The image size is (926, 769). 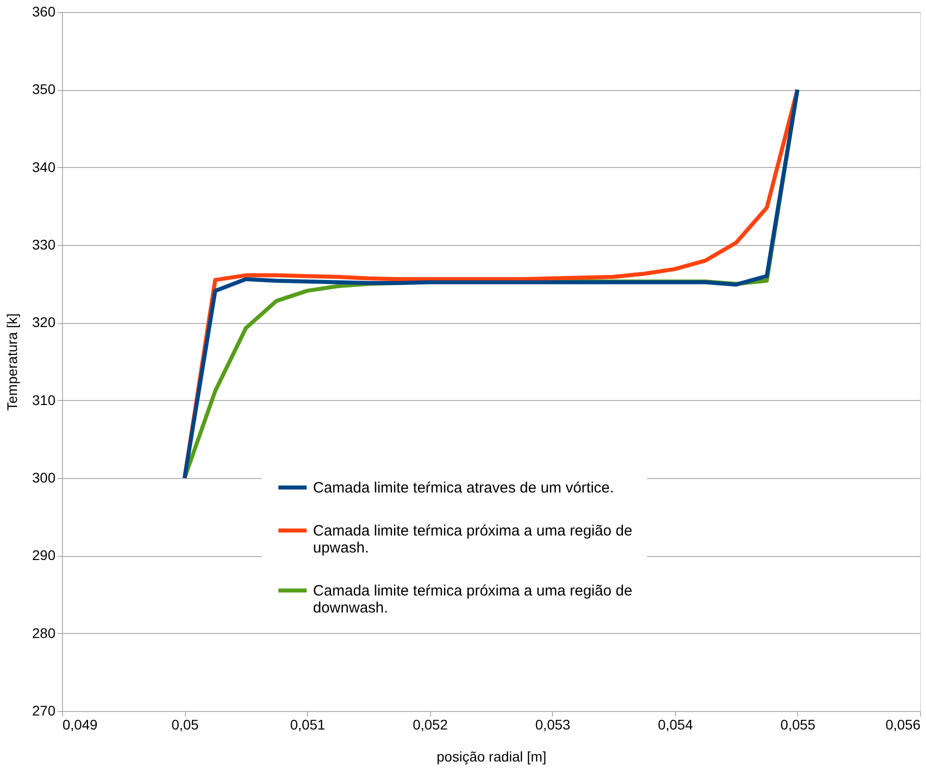 What do you see at coordinates (44, 400) in the screenshot?
I see `y-tick-label: 310` at bounding box center [44, 400].